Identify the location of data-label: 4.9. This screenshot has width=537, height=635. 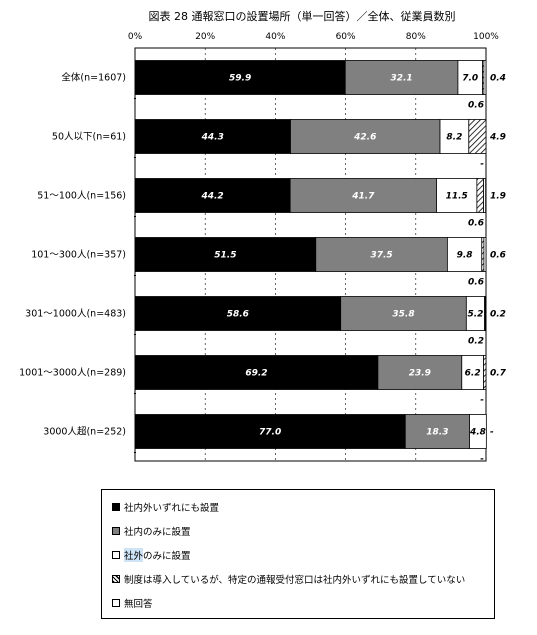
(497, 138).